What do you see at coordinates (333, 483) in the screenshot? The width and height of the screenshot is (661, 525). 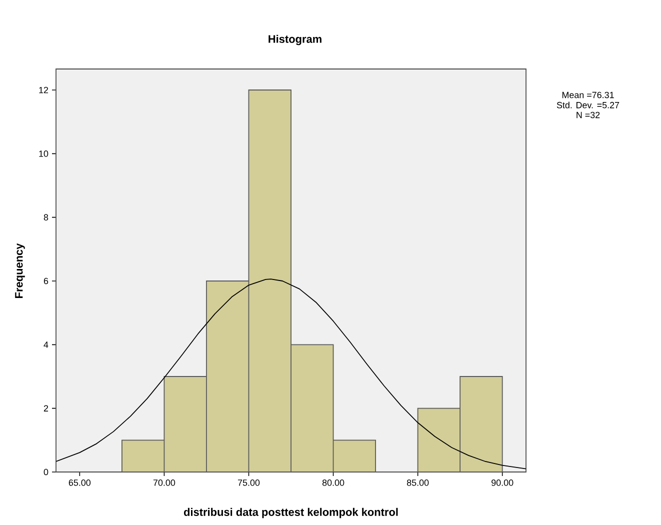 I see `x-tick-label: 80.00` at bounding box center [333, 483].